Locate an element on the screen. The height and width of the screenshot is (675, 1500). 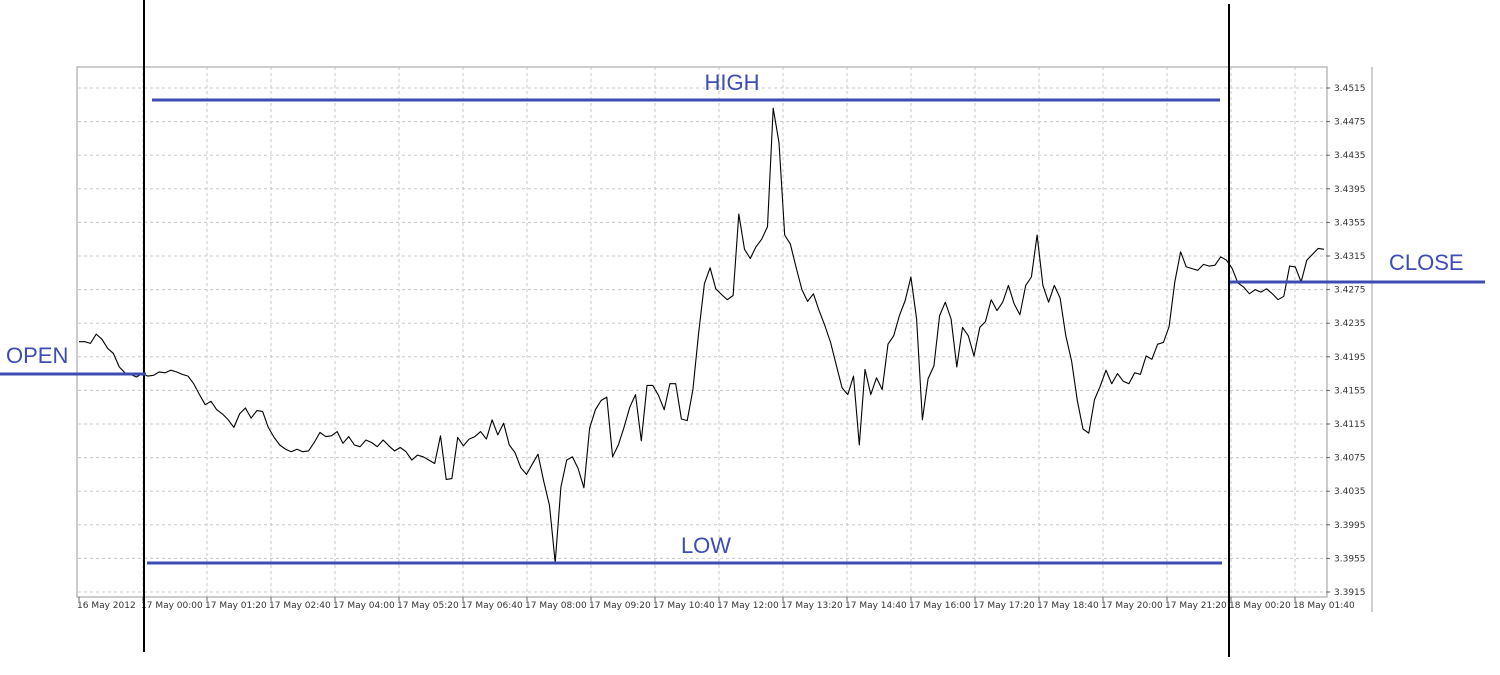
y-tick-label: 3.4035 is located at coordinates (1350, 492).